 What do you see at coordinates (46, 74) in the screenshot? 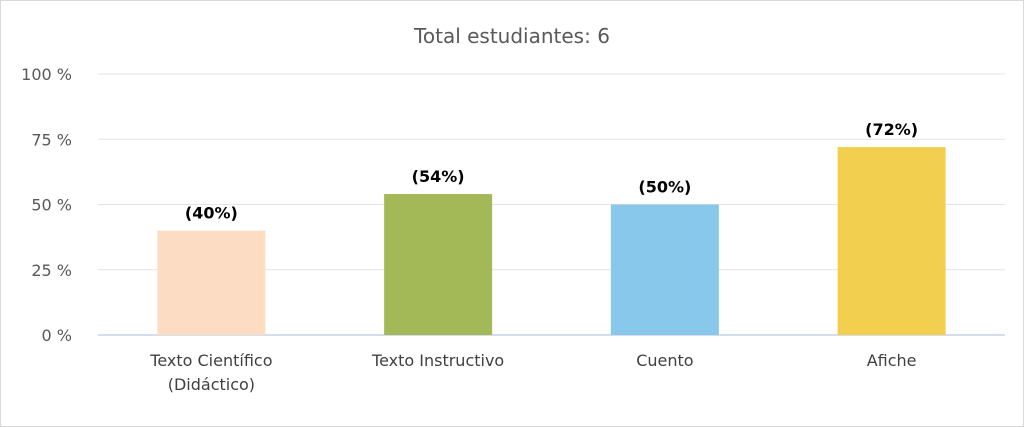
I see `y-tick-label: 100 %` at bounding box center [46, 74].